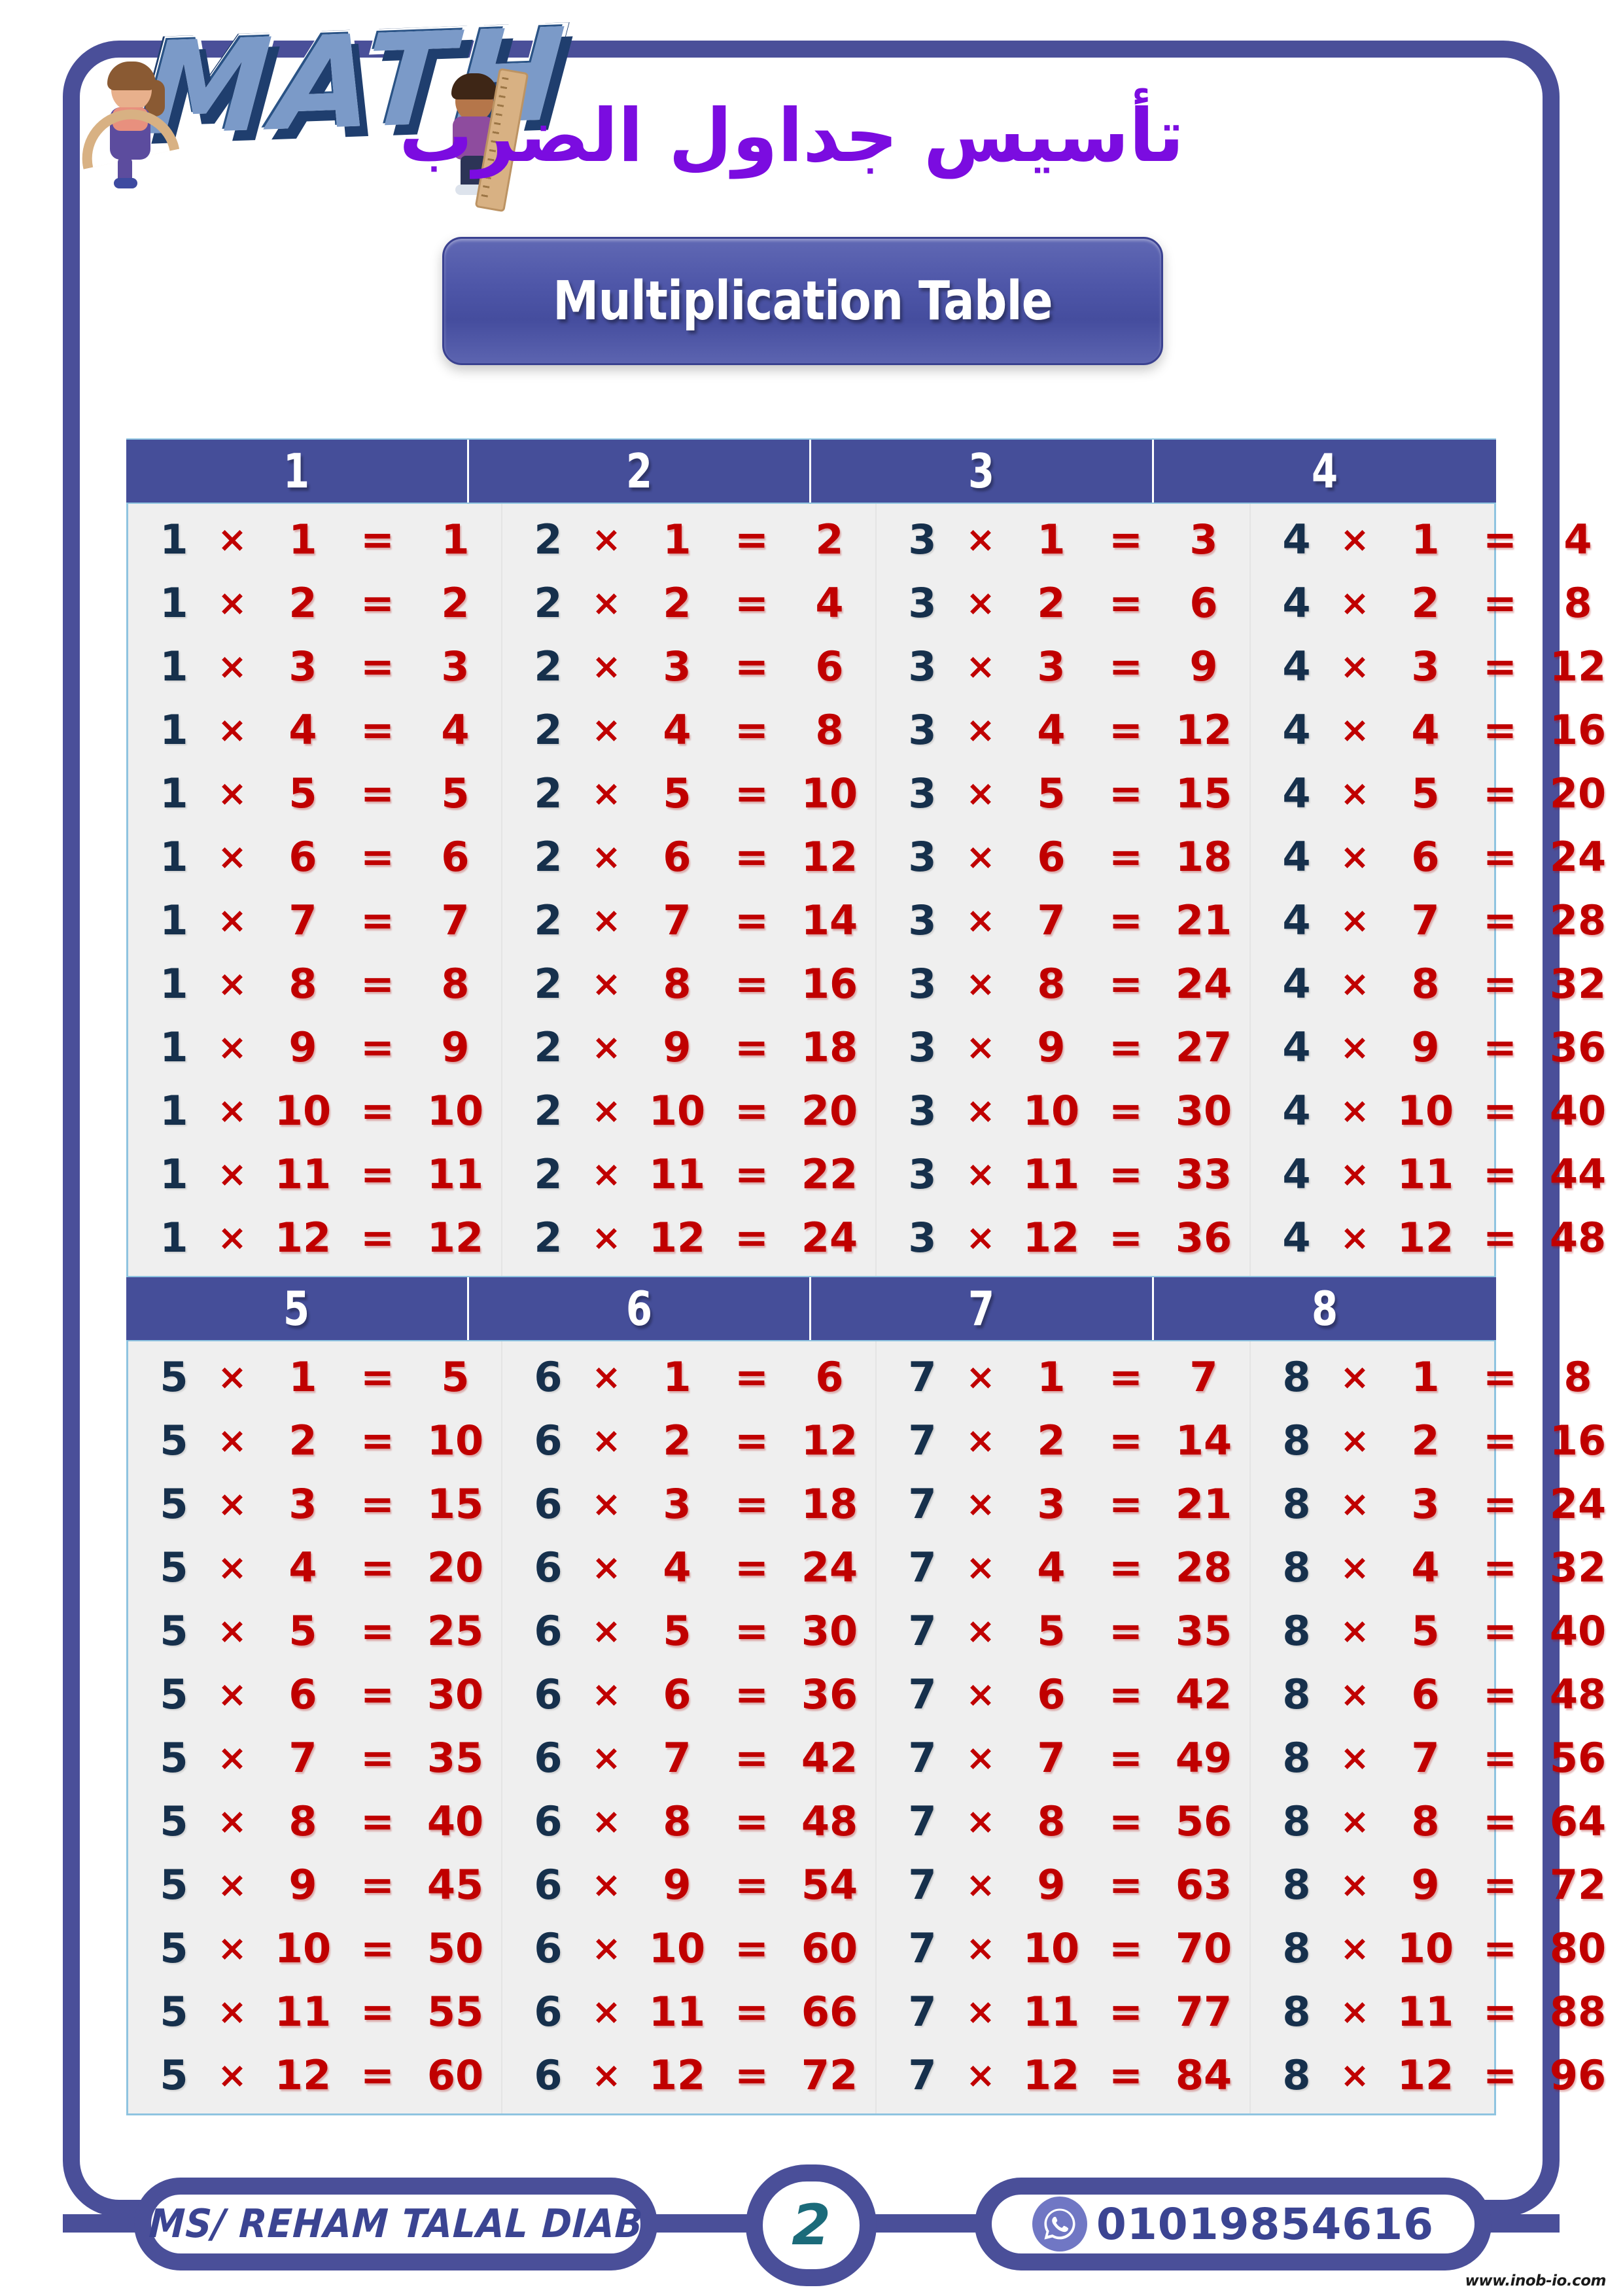 Image resolution: width=1623 pixels, height=2296 pixels. What do you see at coordinates (125, 183) in the screenshot?
I see `girl-shoe` at bounding box center [125, 183].